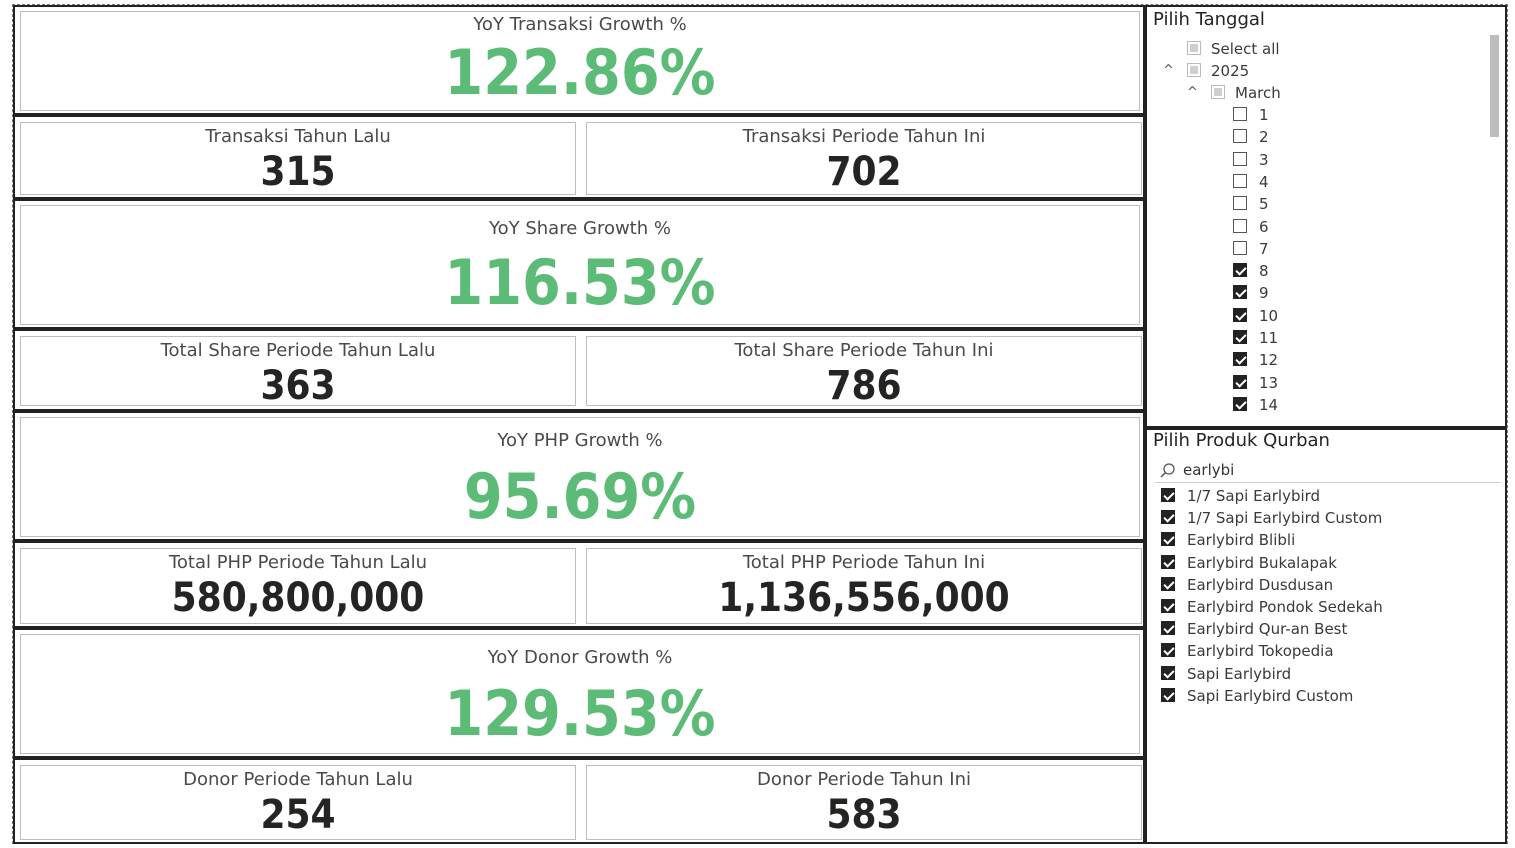 The height and width of the screenshot is (848, 1515). What do you see at coordinates (1239, 673) in the screenshot?
I see `product-label: Sapi Earlybird` at bounding box center [1239, 673].